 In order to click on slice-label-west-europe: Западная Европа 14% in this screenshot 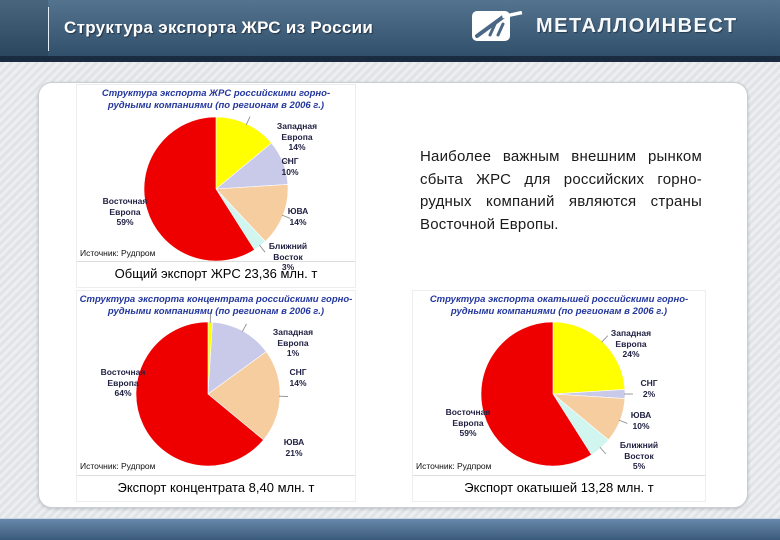, I will do `click(297, 137)`.